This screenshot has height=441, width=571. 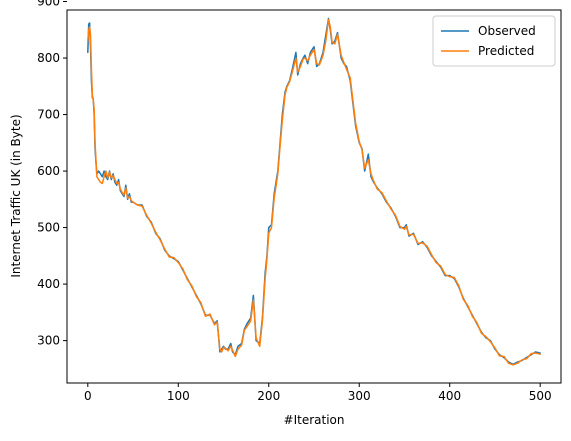 What do you see at coordinates (449, 396) in the screenshot?
I see `x-tick-label: 400` at bounding box center [449, 396].